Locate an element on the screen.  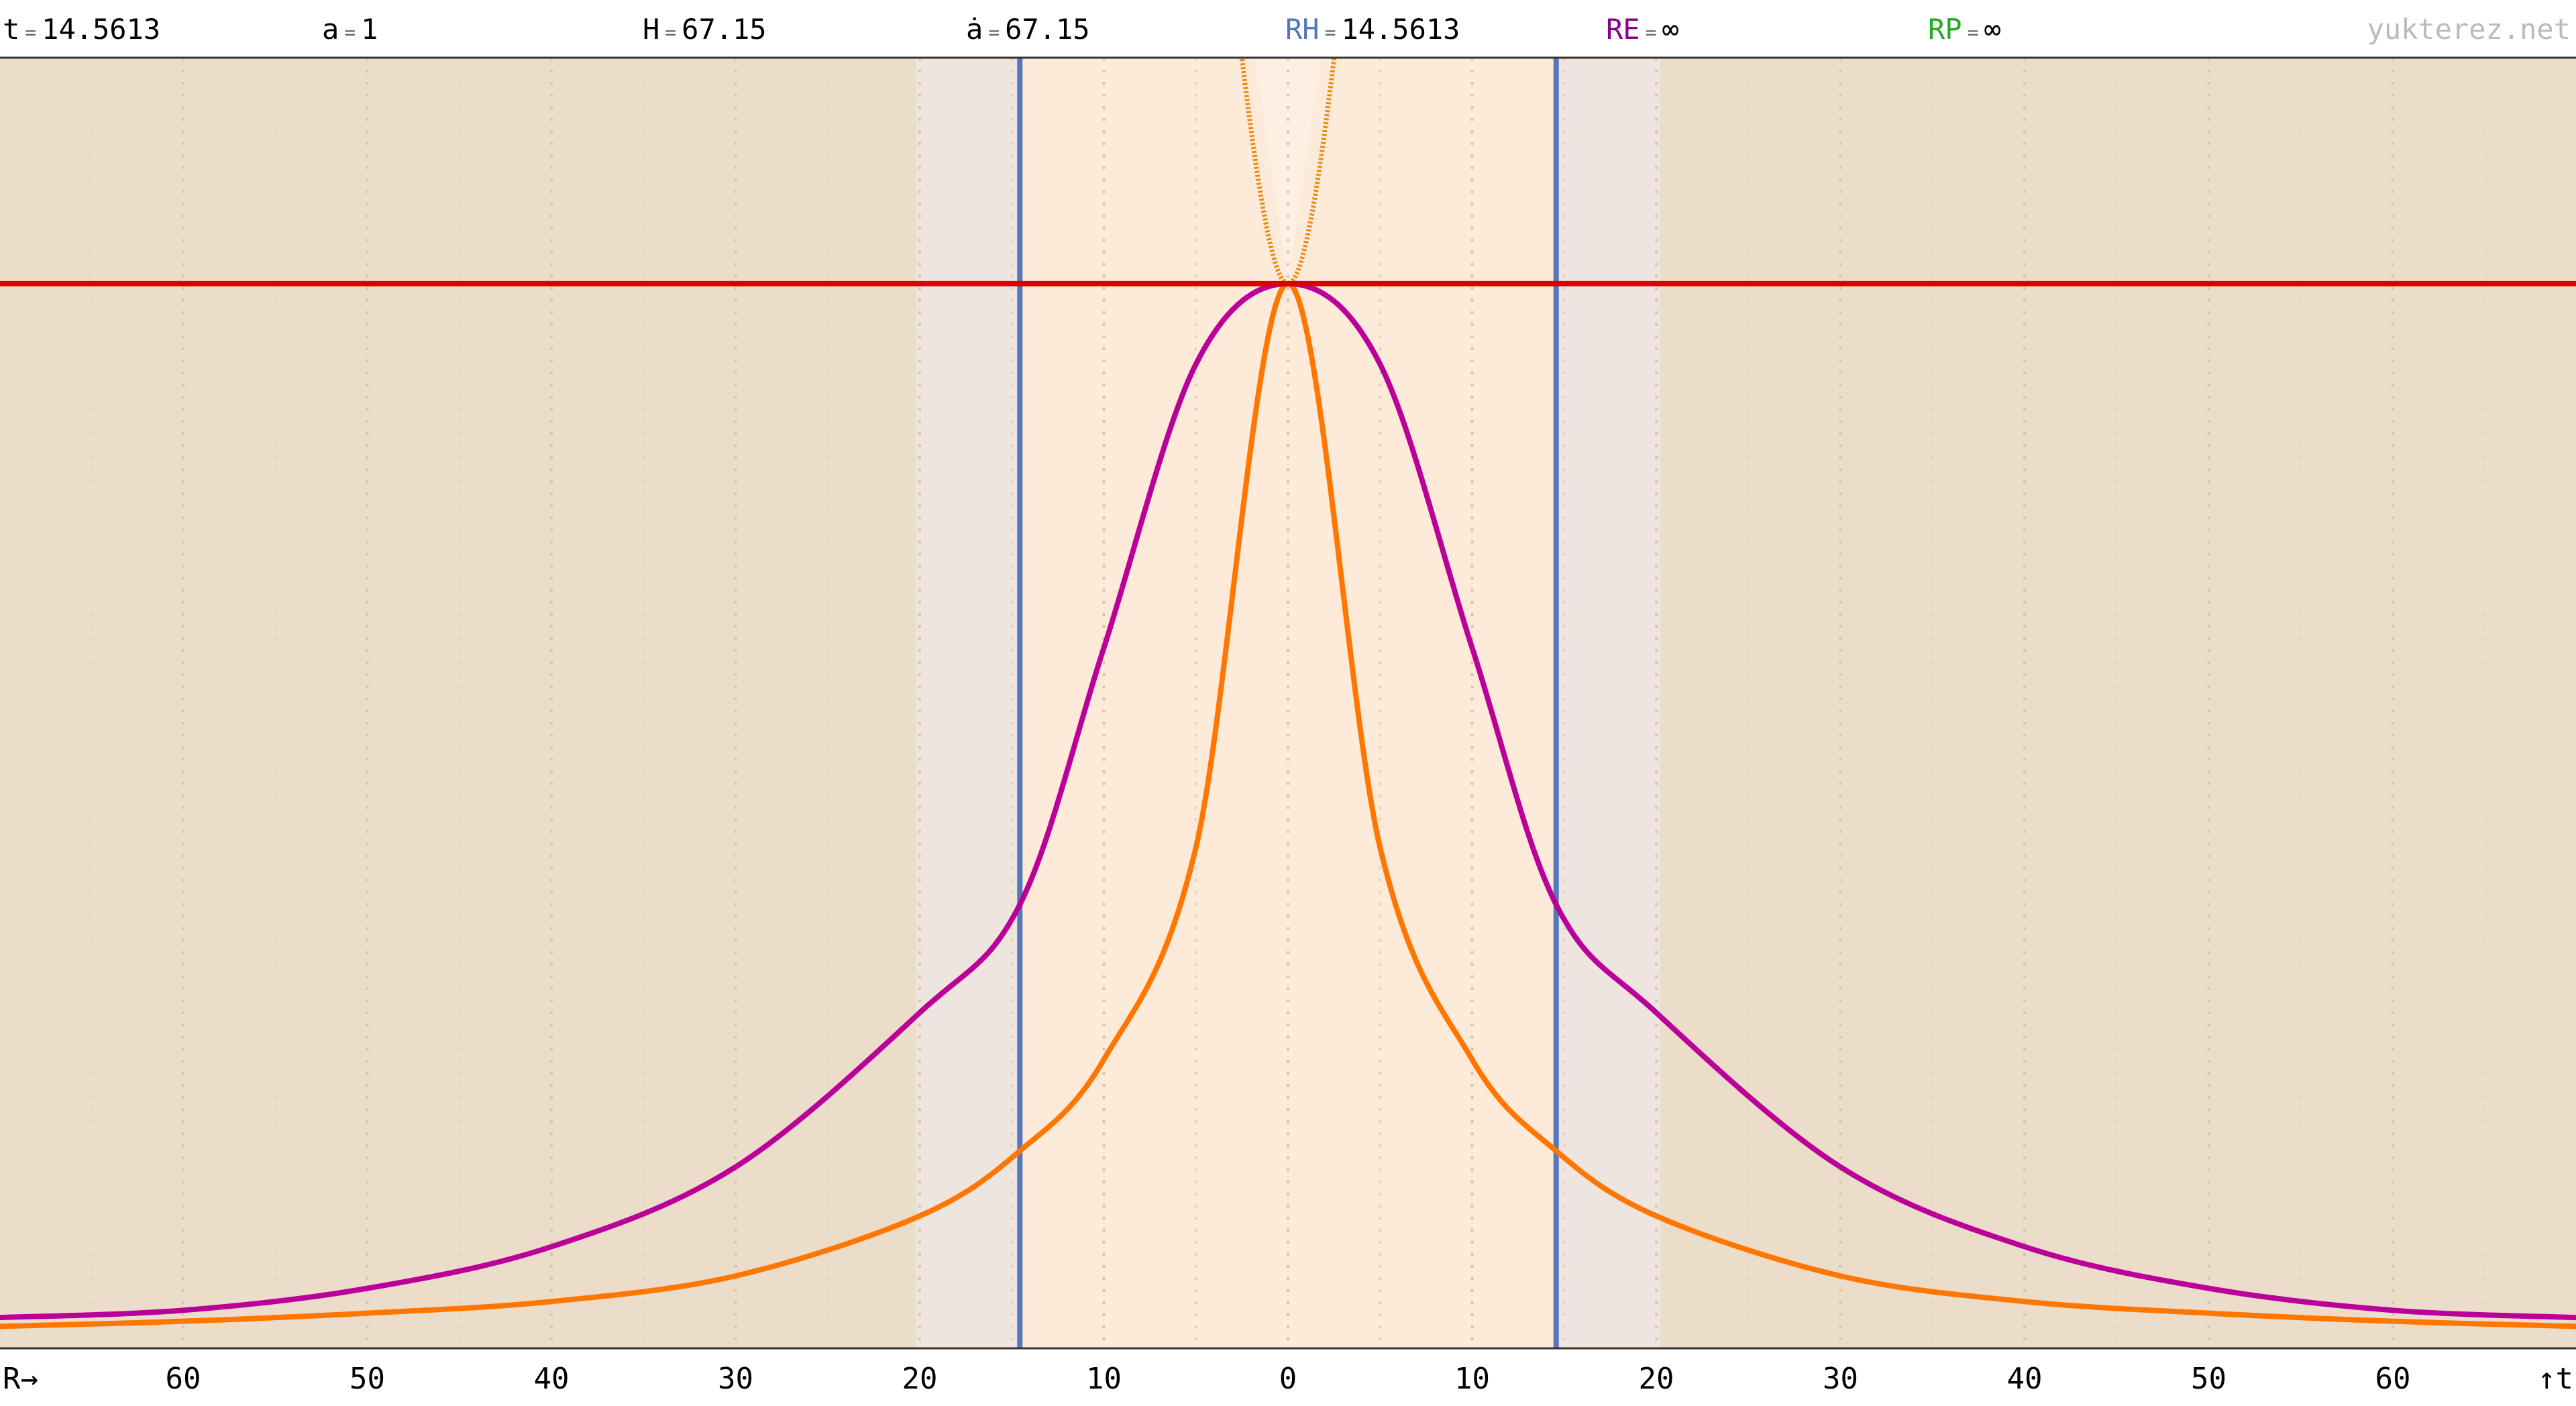
axis-background is located at coordinates (1288, 1378).